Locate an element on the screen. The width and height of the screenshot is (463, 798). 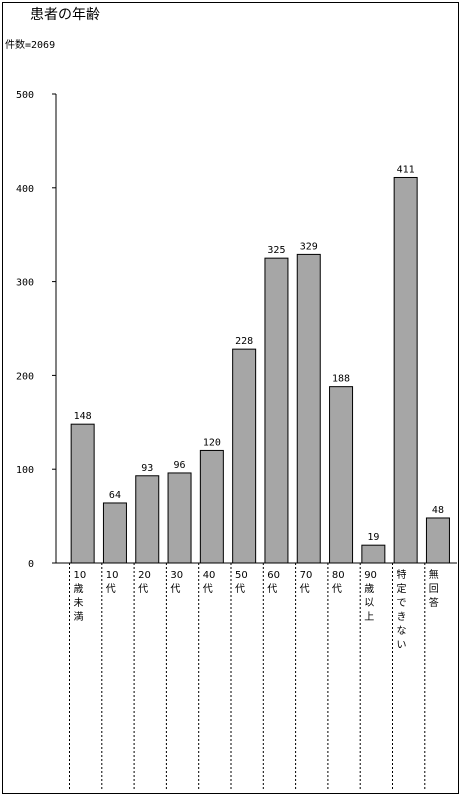
bar-value-label-5: 228 is located at coordinates (244, 341).